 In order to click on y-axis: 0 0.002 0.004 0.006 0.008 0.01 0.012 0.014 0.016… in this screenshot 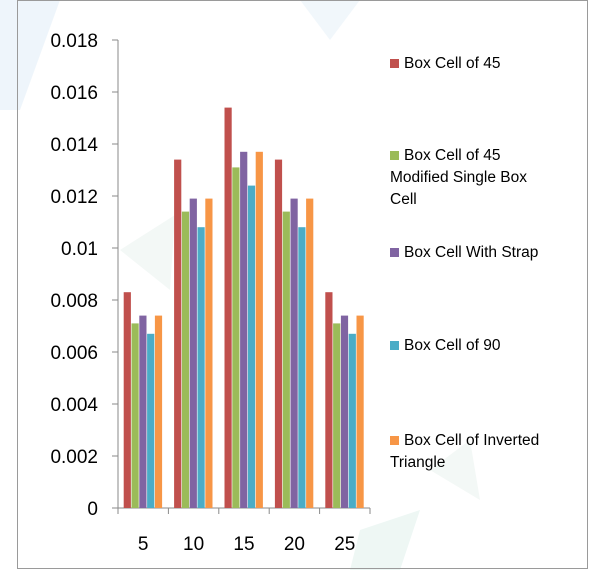, I will do `click(84, 275)`.